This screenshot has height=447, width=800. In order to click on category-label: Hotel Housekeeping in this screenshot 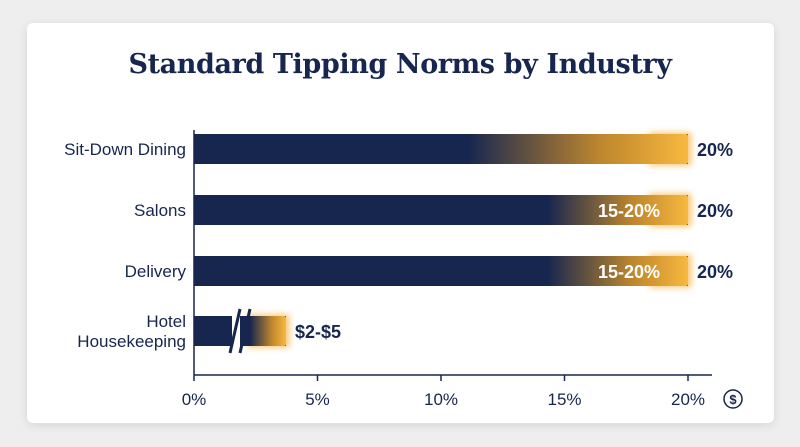, I will do `click(131, 331)`.